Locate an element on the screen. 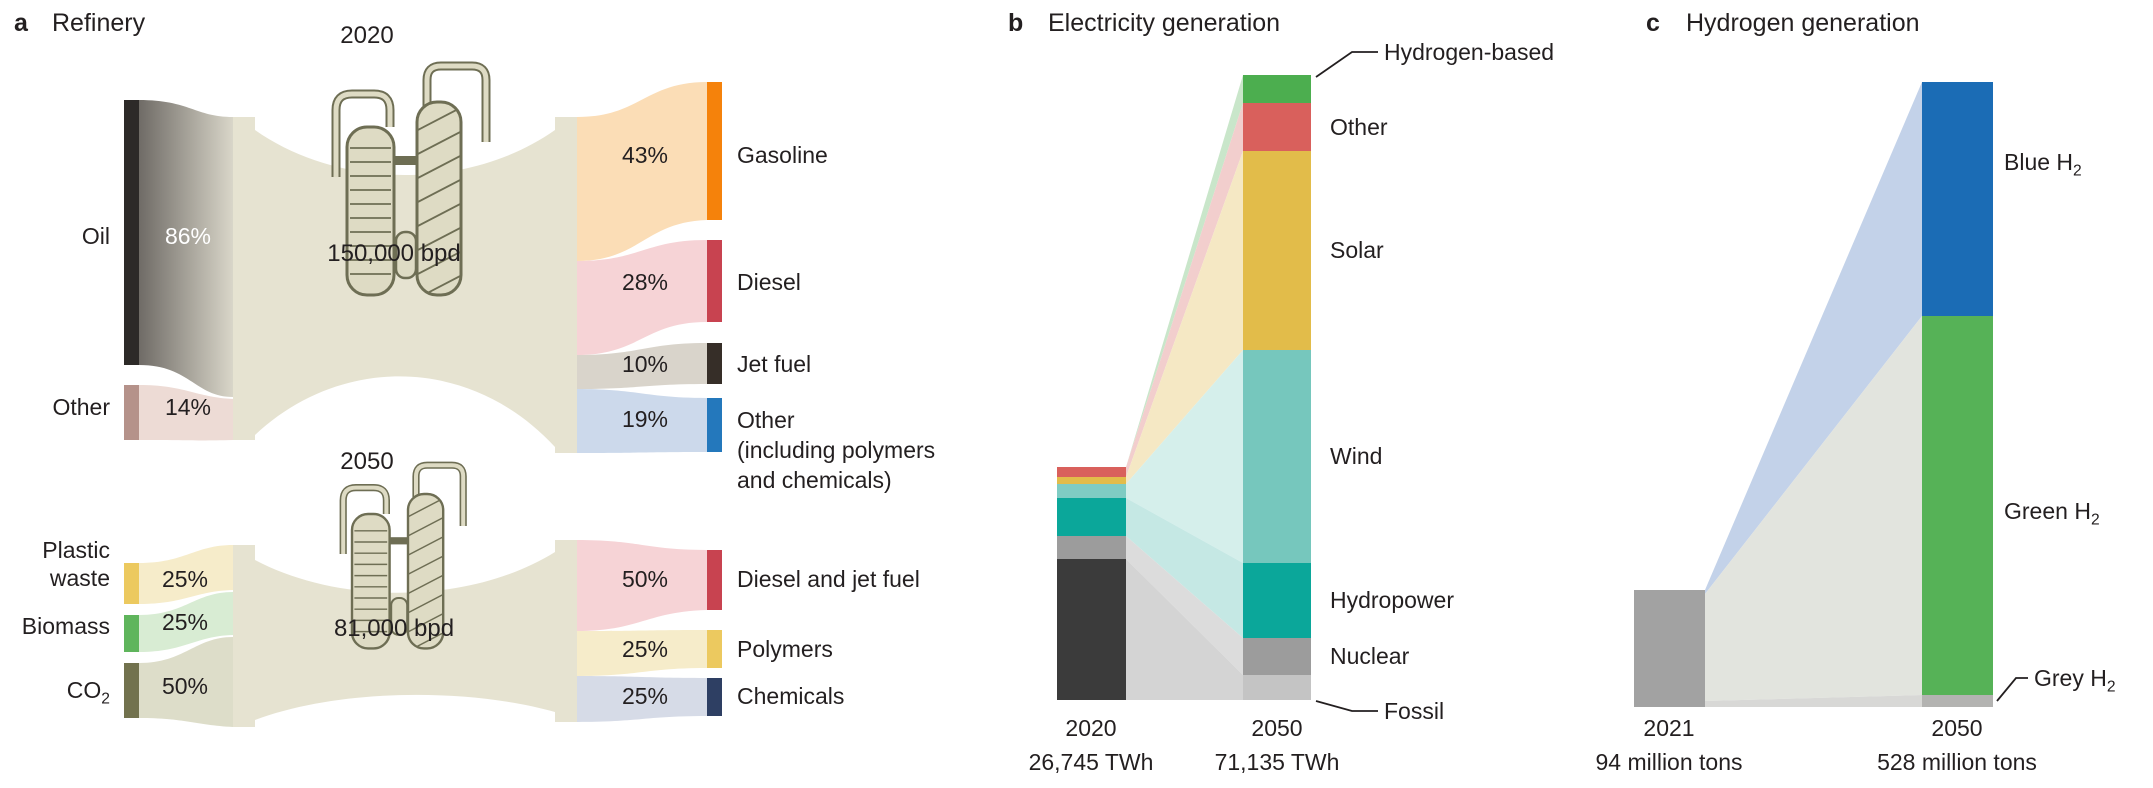 Image resolution: width=2153 pixels, height=788 pixels. year-label-2050: 2050 is located at coordinates (367, 461).